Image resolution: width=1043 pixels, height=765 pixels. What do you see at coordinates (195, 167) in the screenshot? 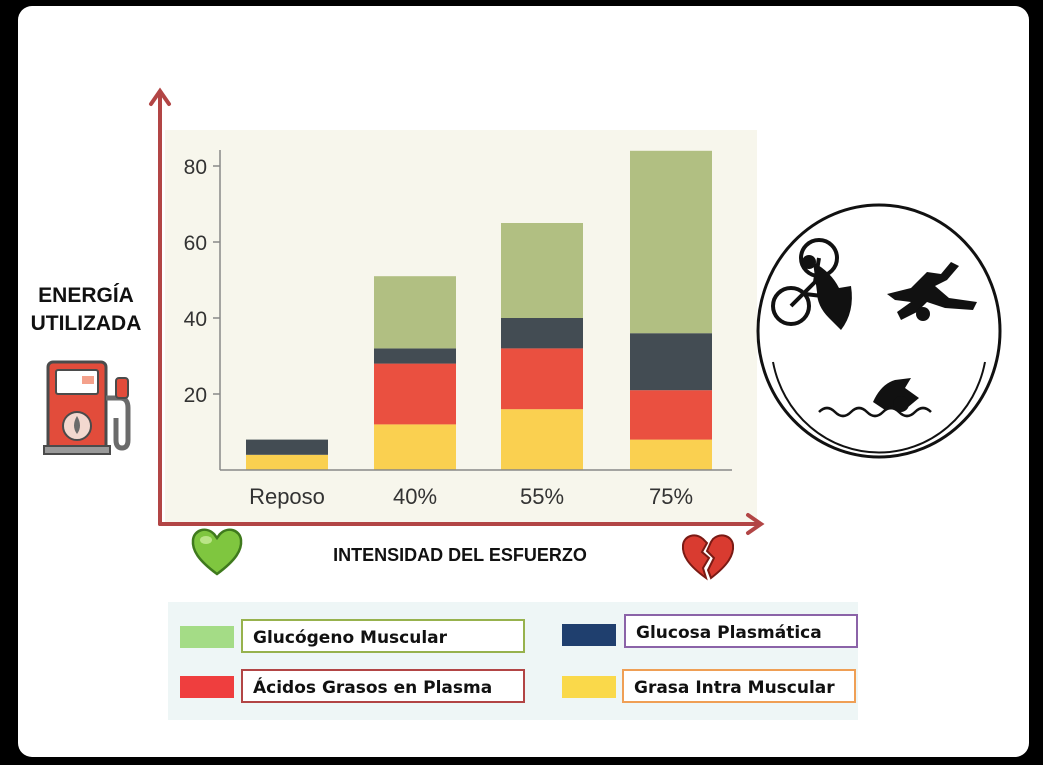
I see `y-tick-label-3: 80` at bounding box center [195, 167].